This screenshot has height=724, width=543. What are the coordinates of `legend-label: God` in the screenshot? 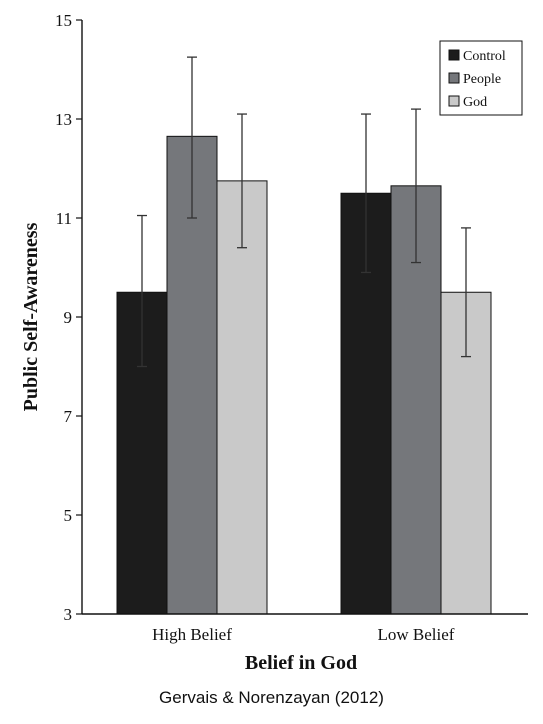 It's located at (475, 102).